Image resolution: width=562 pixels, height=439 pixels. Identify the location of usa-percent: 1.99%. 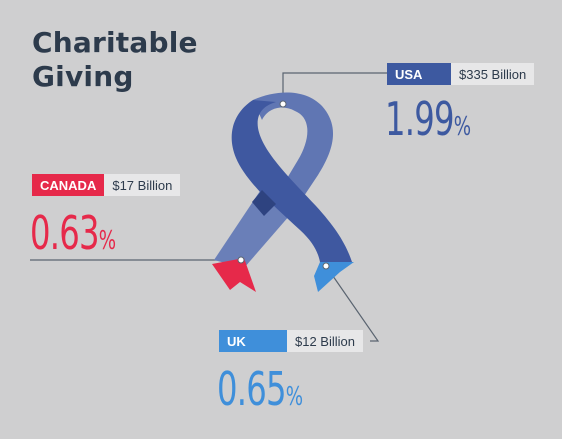
(428, 123).